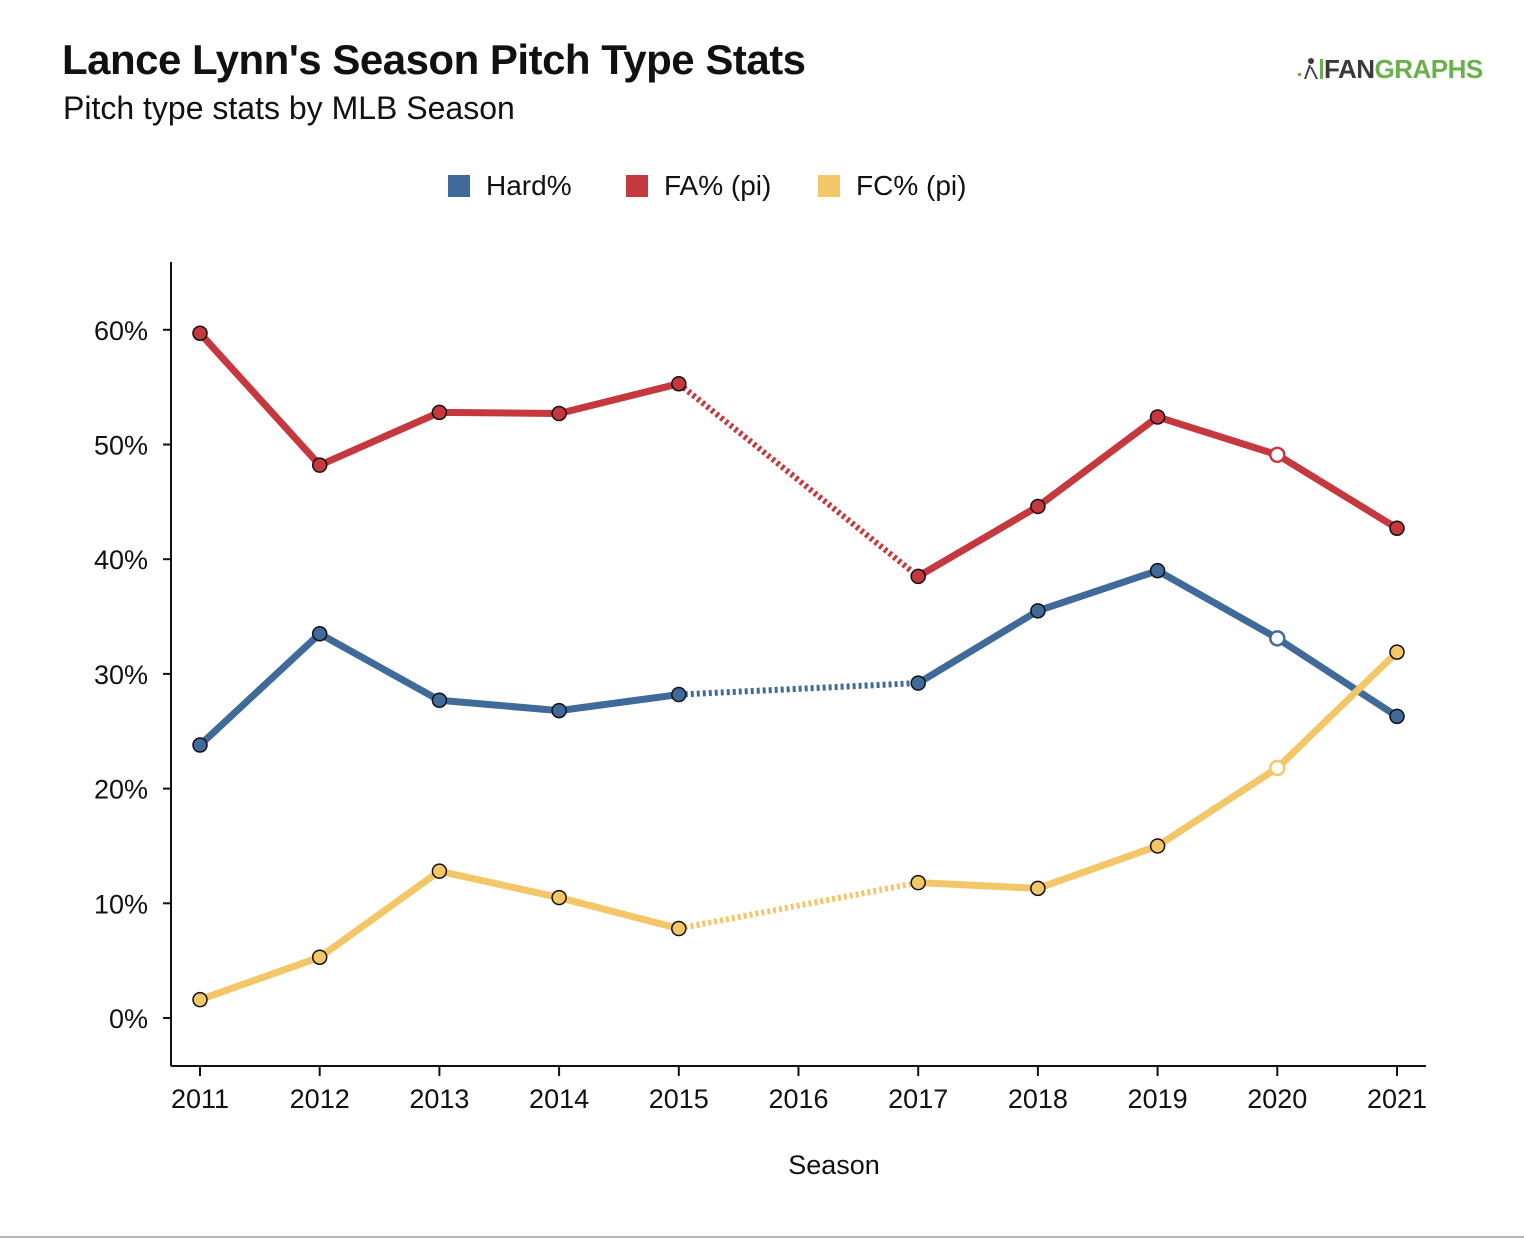  I want to click on x-tick-label: 2020, so click(1277, 1099).